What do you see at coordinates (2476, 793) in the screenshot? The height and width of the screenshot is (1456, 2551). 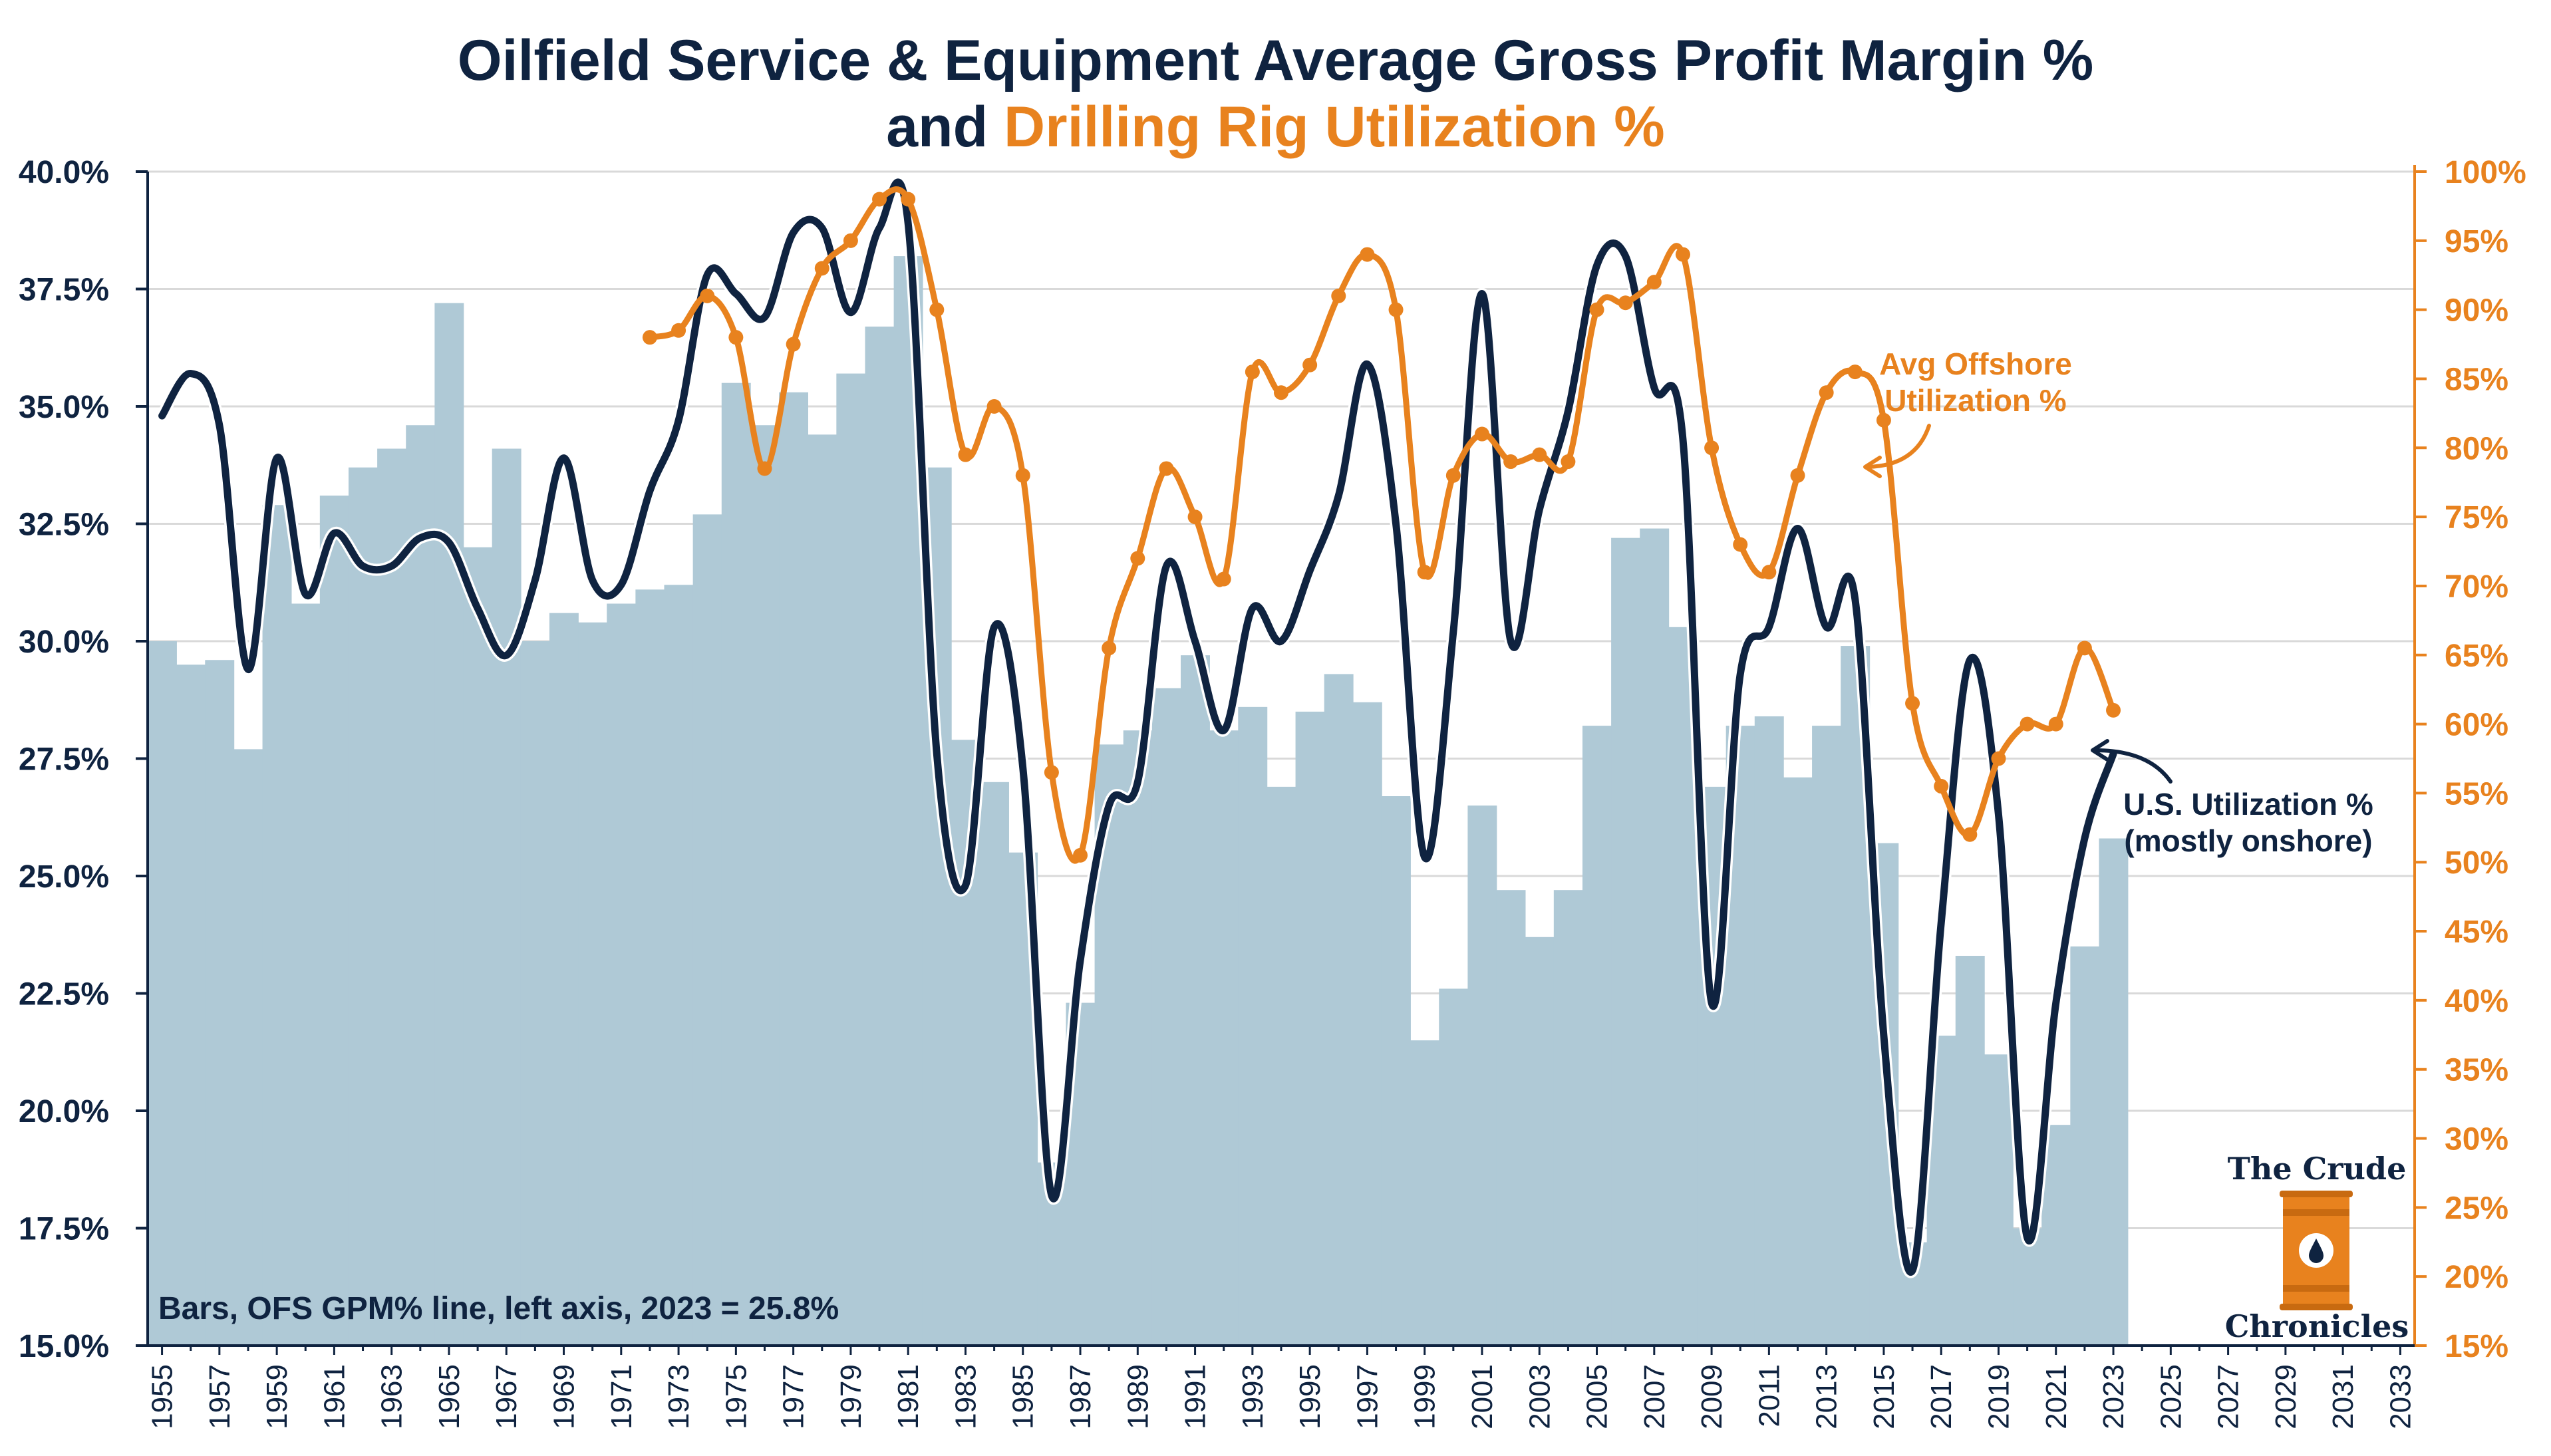 I see `right-tick-label: 55%` at bounding box center [2476, 793].